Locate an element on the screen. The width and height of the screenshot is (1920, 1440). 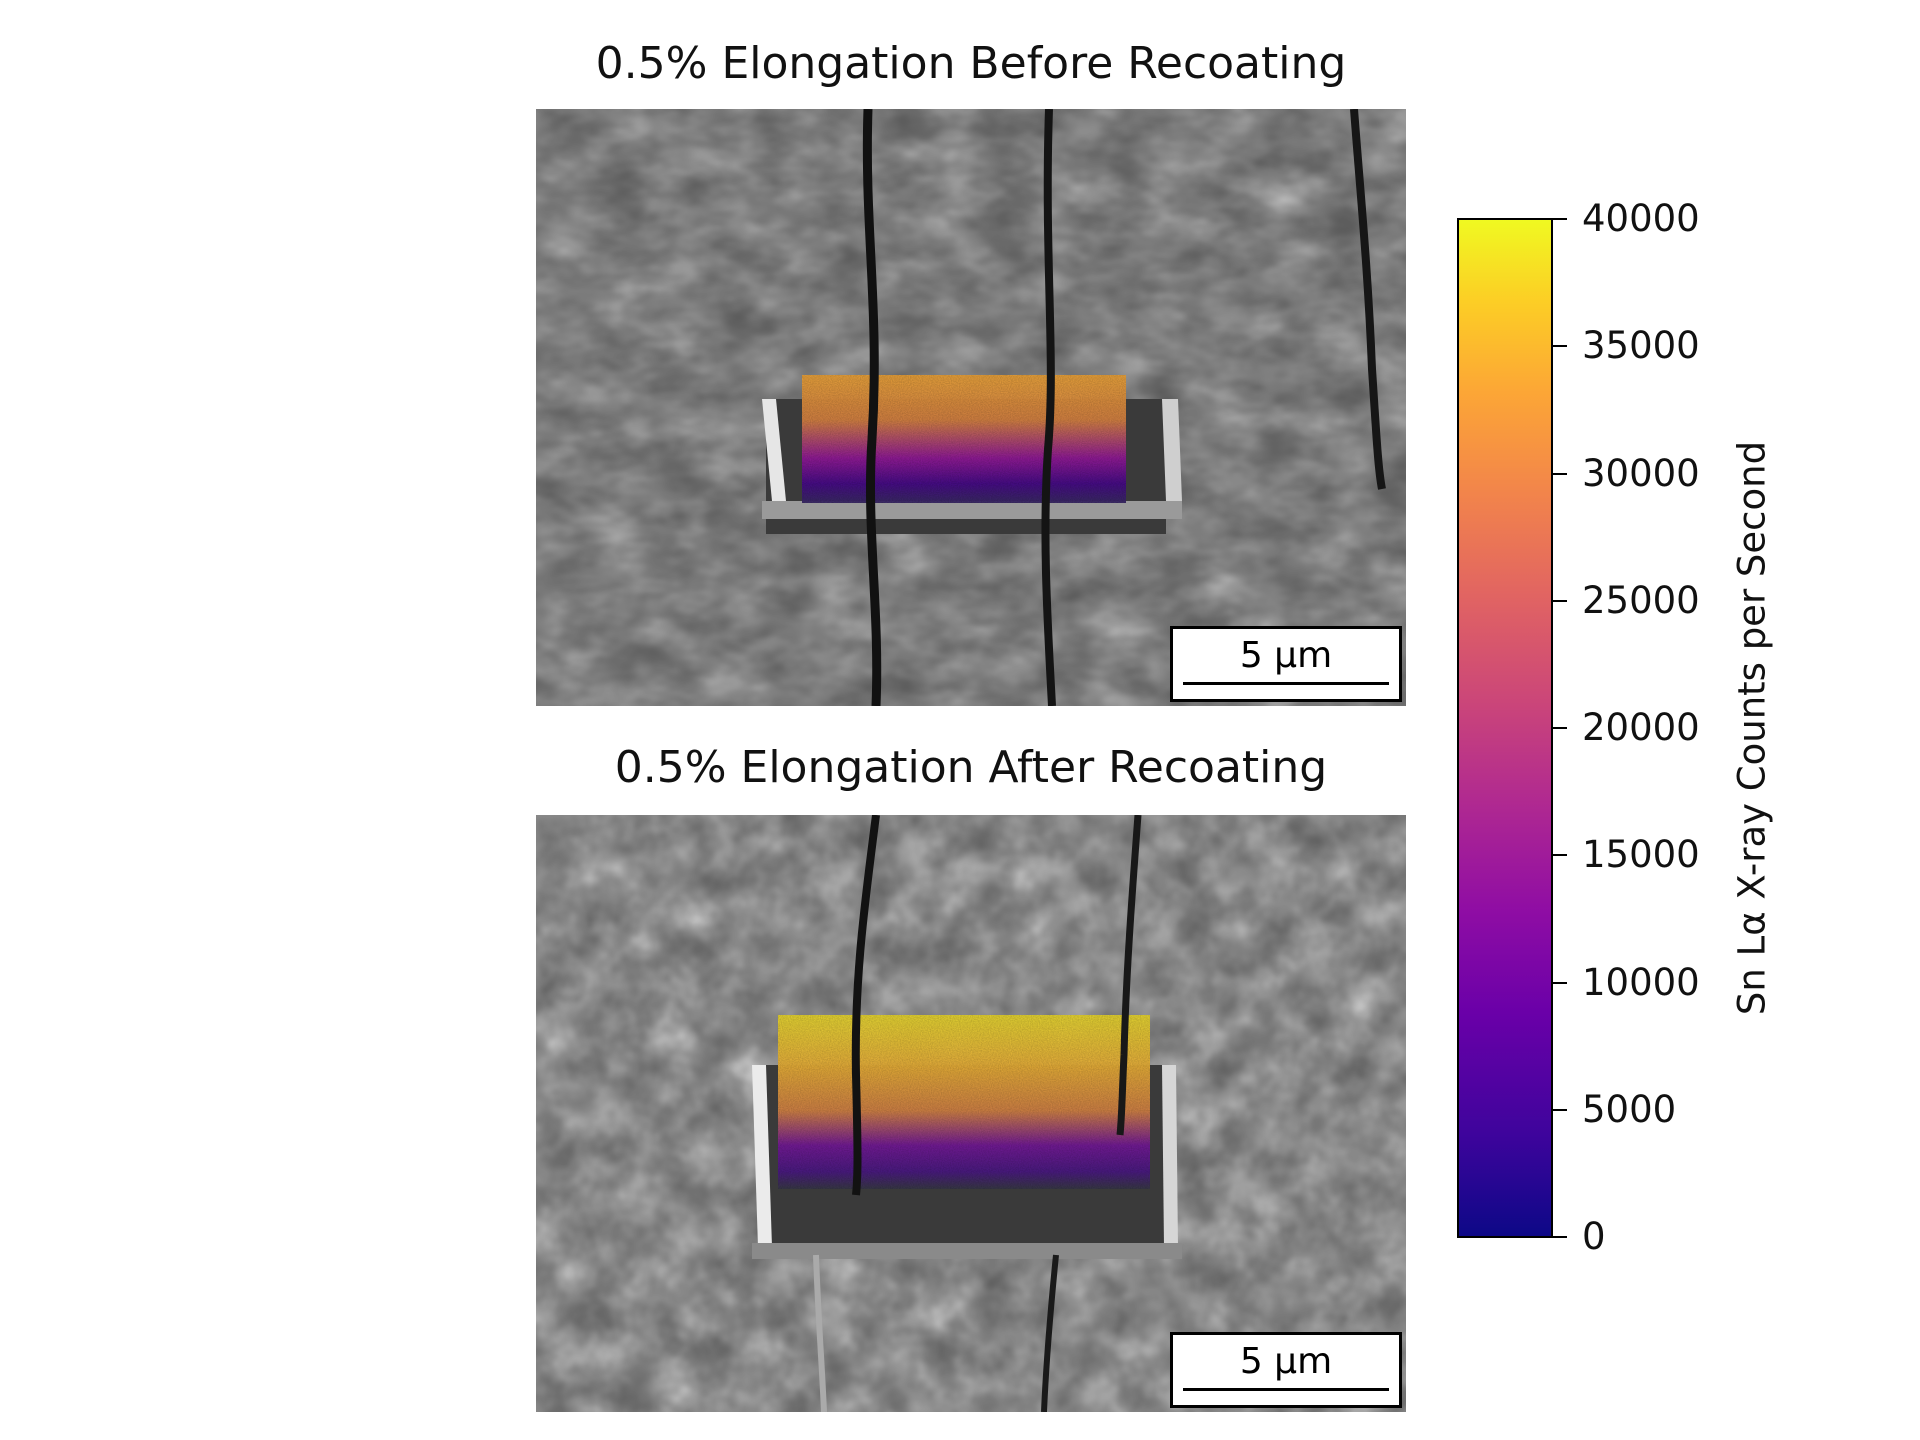
colorbar-tick-label: 40000 is located at coordinates (1641, 218).